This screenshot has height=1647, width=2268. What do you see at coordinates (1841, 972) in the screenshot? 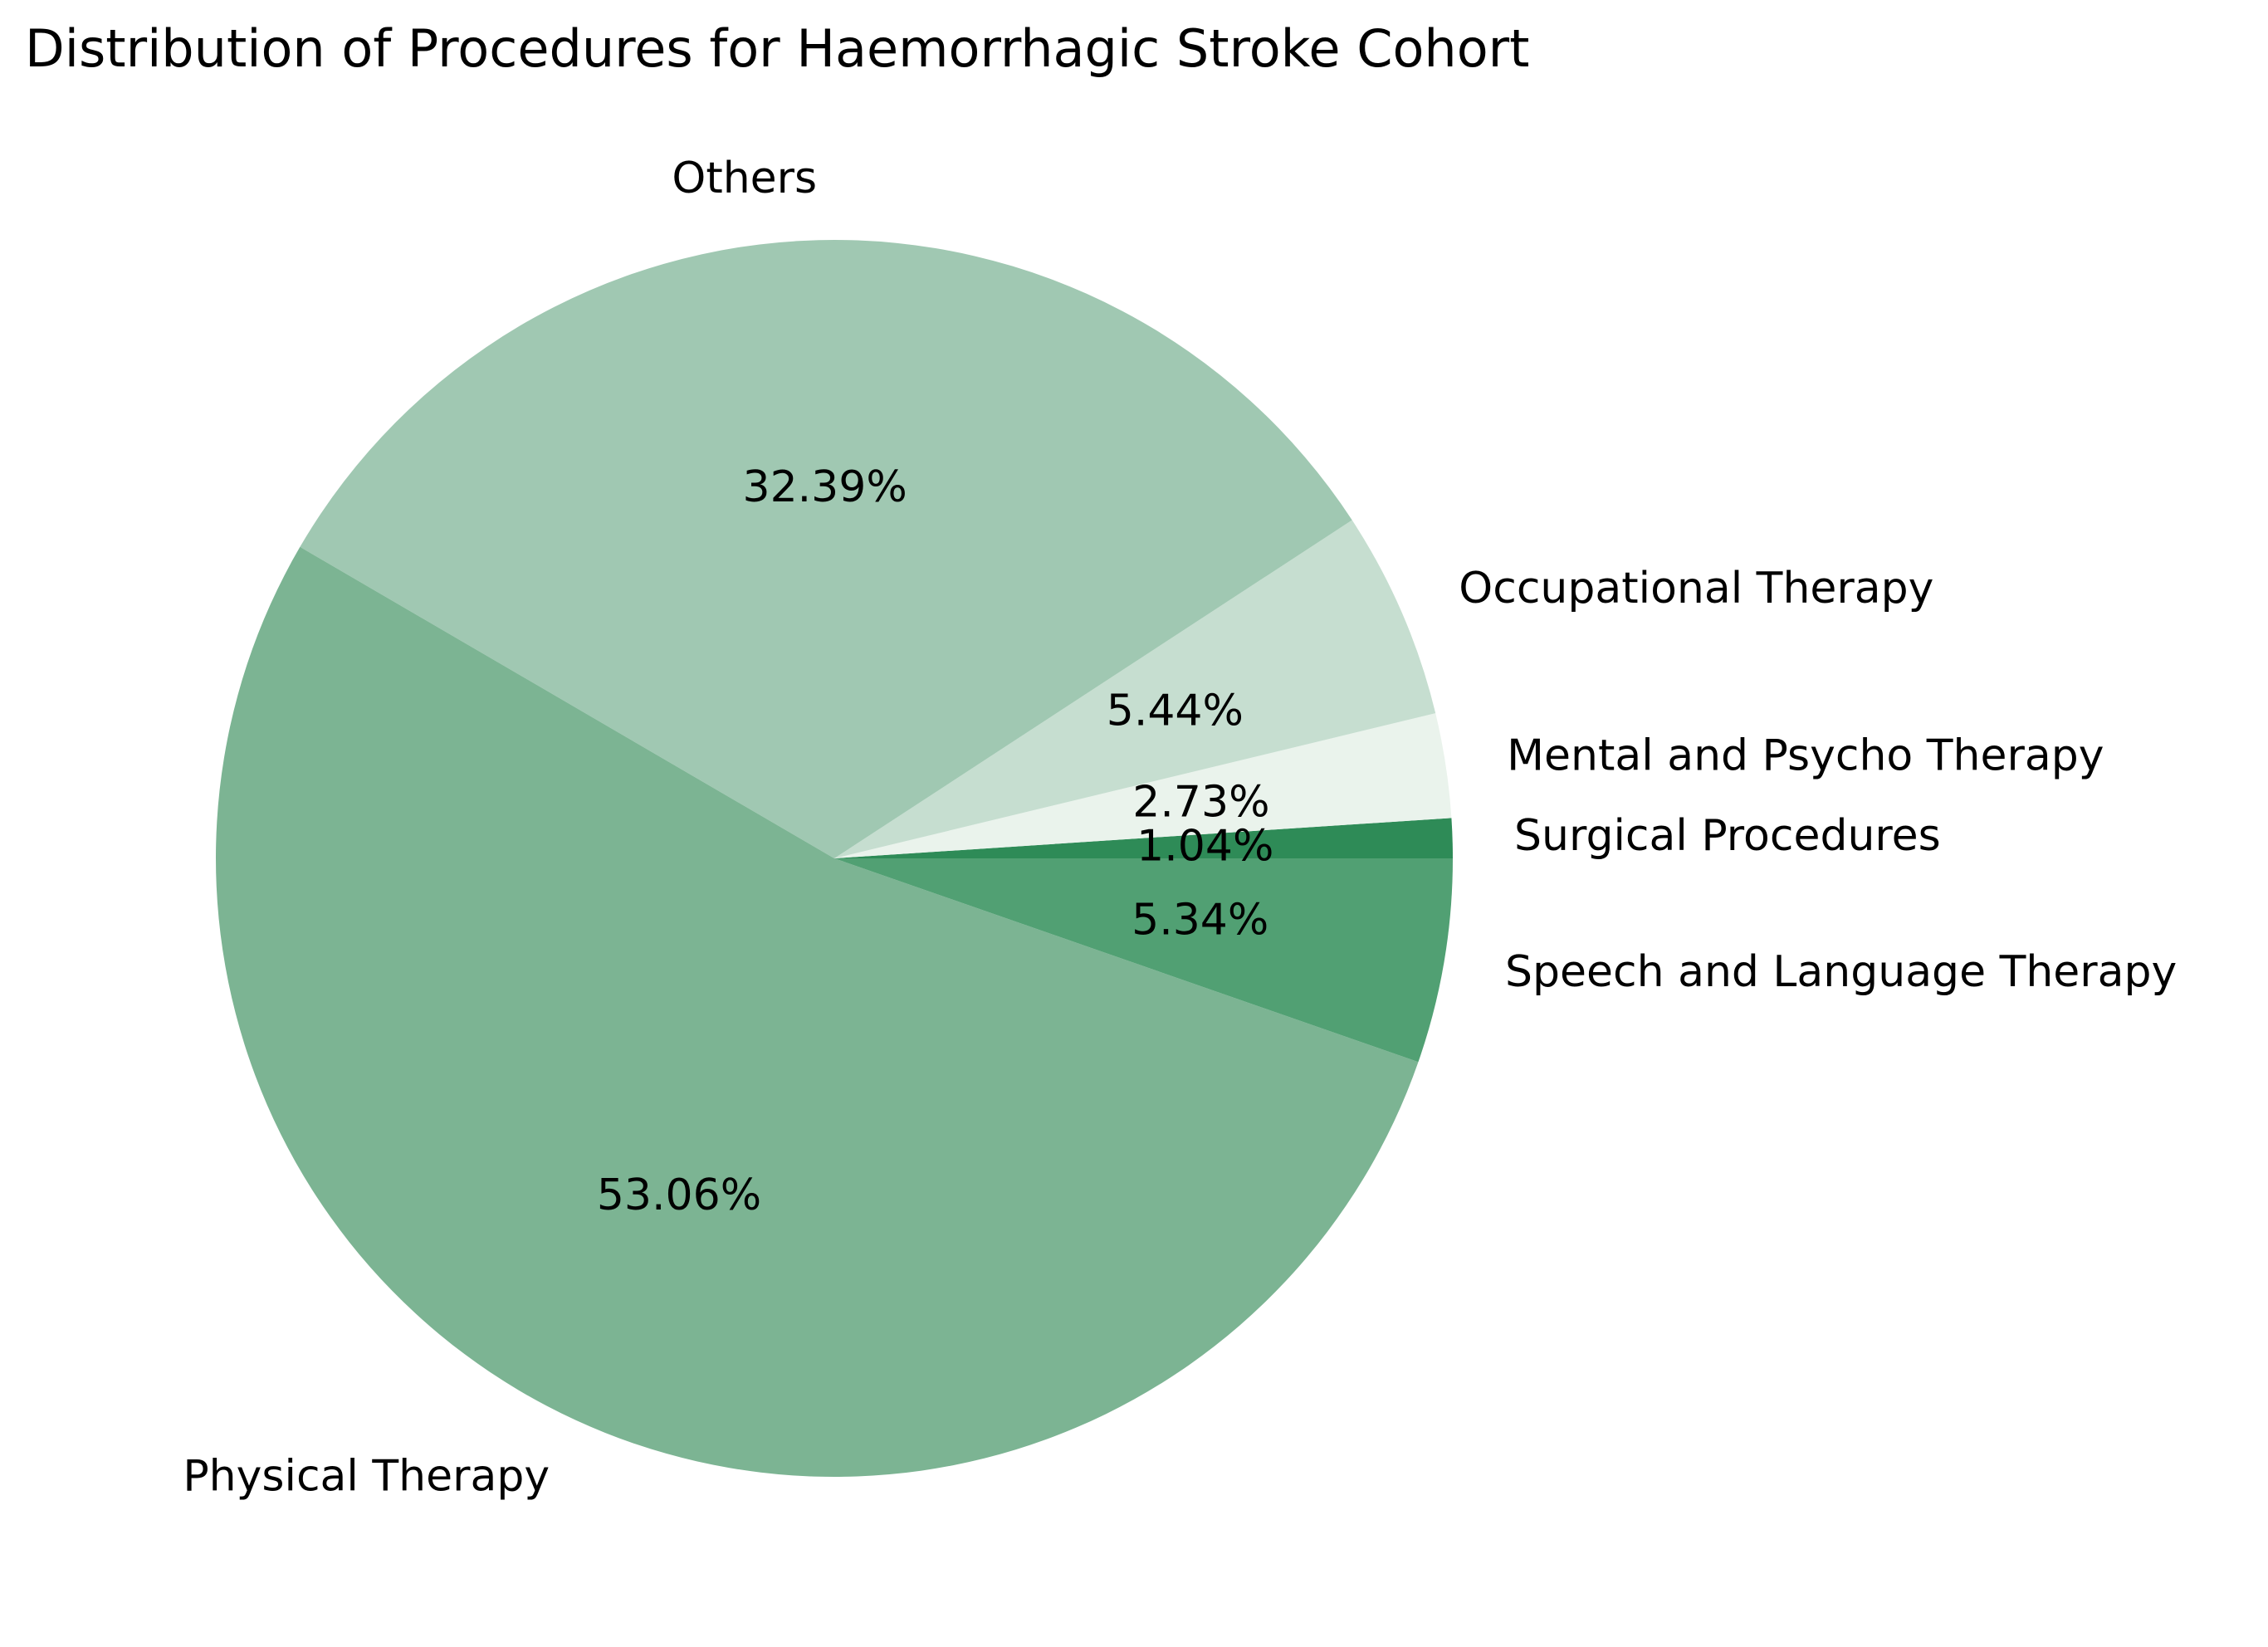
I see `slice-label-speech-and-language-therapy: Speech and Language Therapy` at bounding box center [1841, 972].